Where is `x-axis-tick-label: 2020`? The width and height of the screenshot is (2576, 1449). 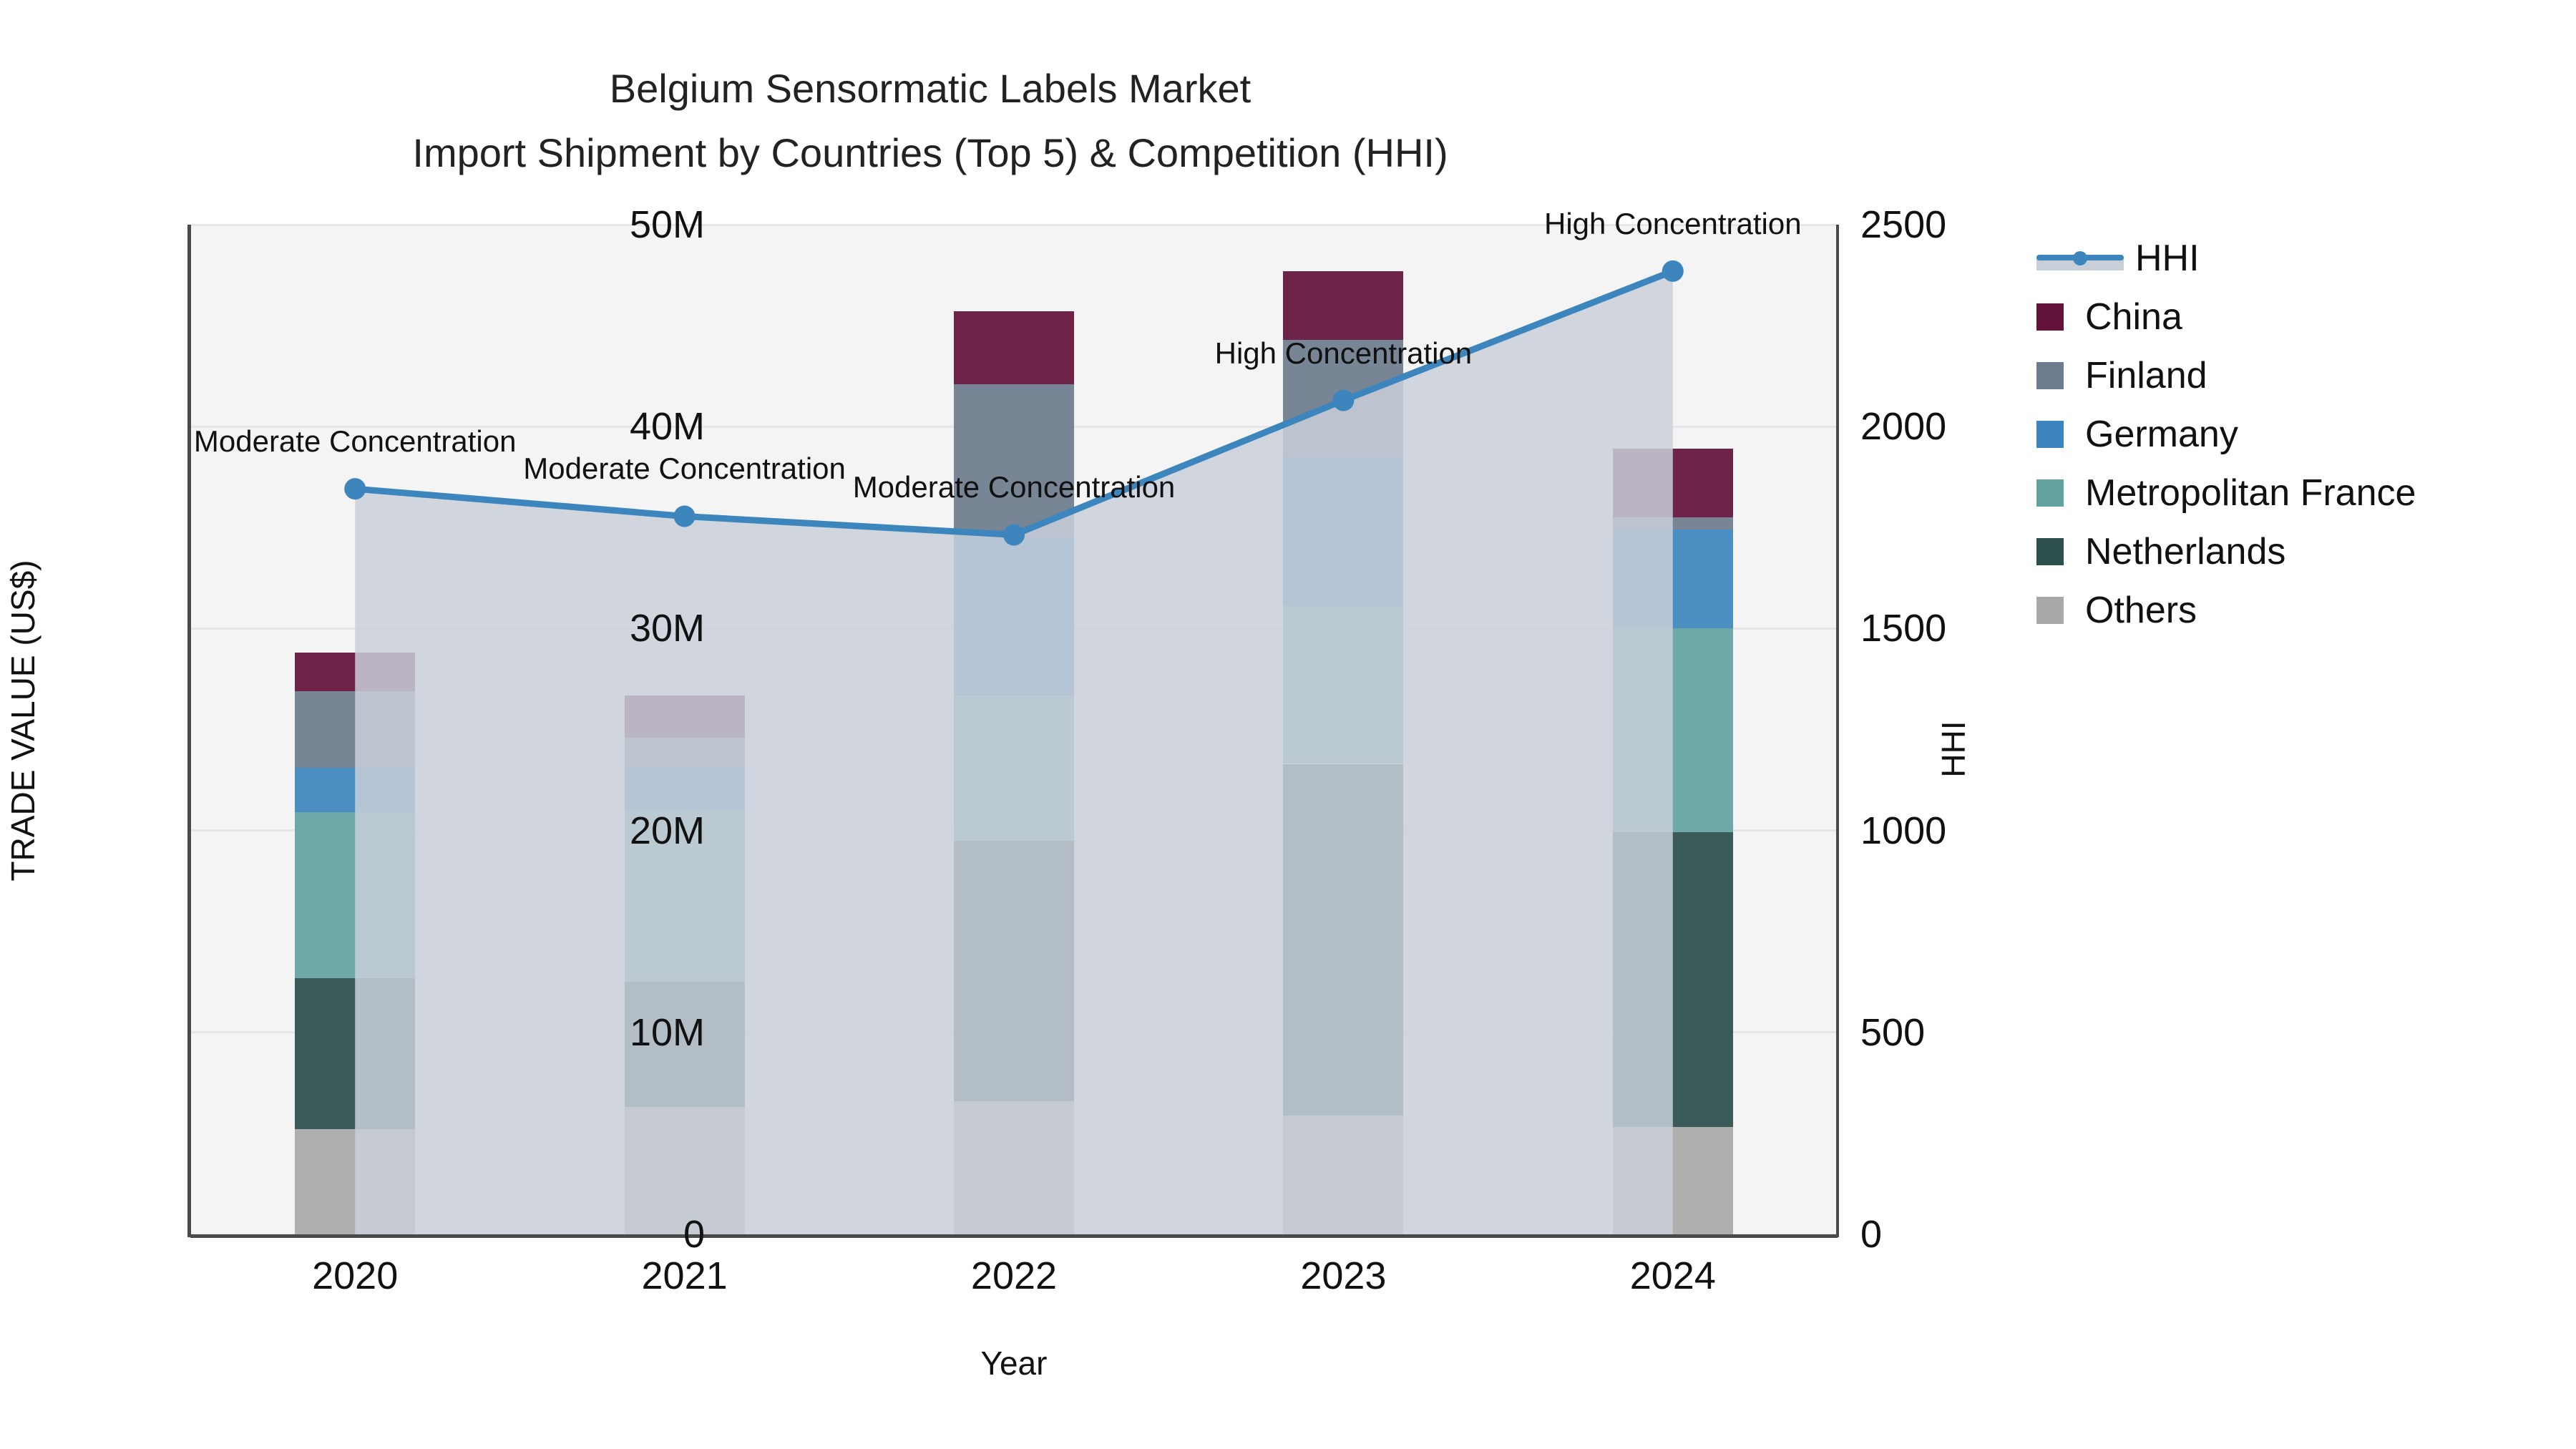 x-axis-tick-label: 2020 is located at coordinates (355, 1275).